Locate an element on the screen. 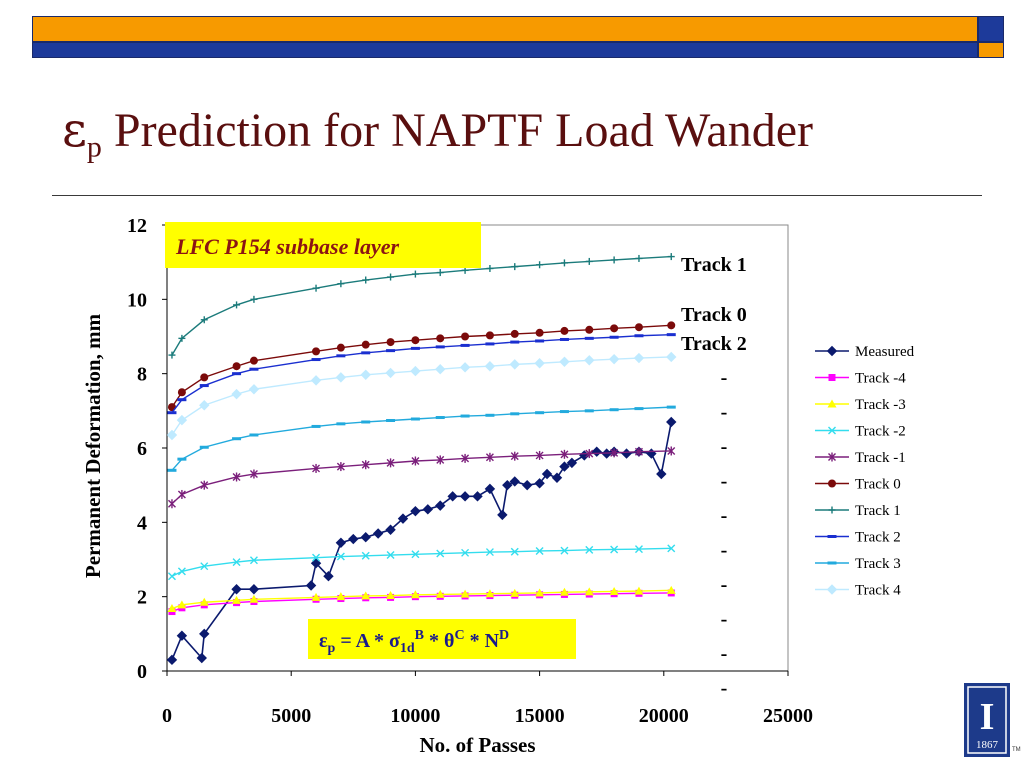  legend-entry: Track -3 is located at coordinates (860, 405).